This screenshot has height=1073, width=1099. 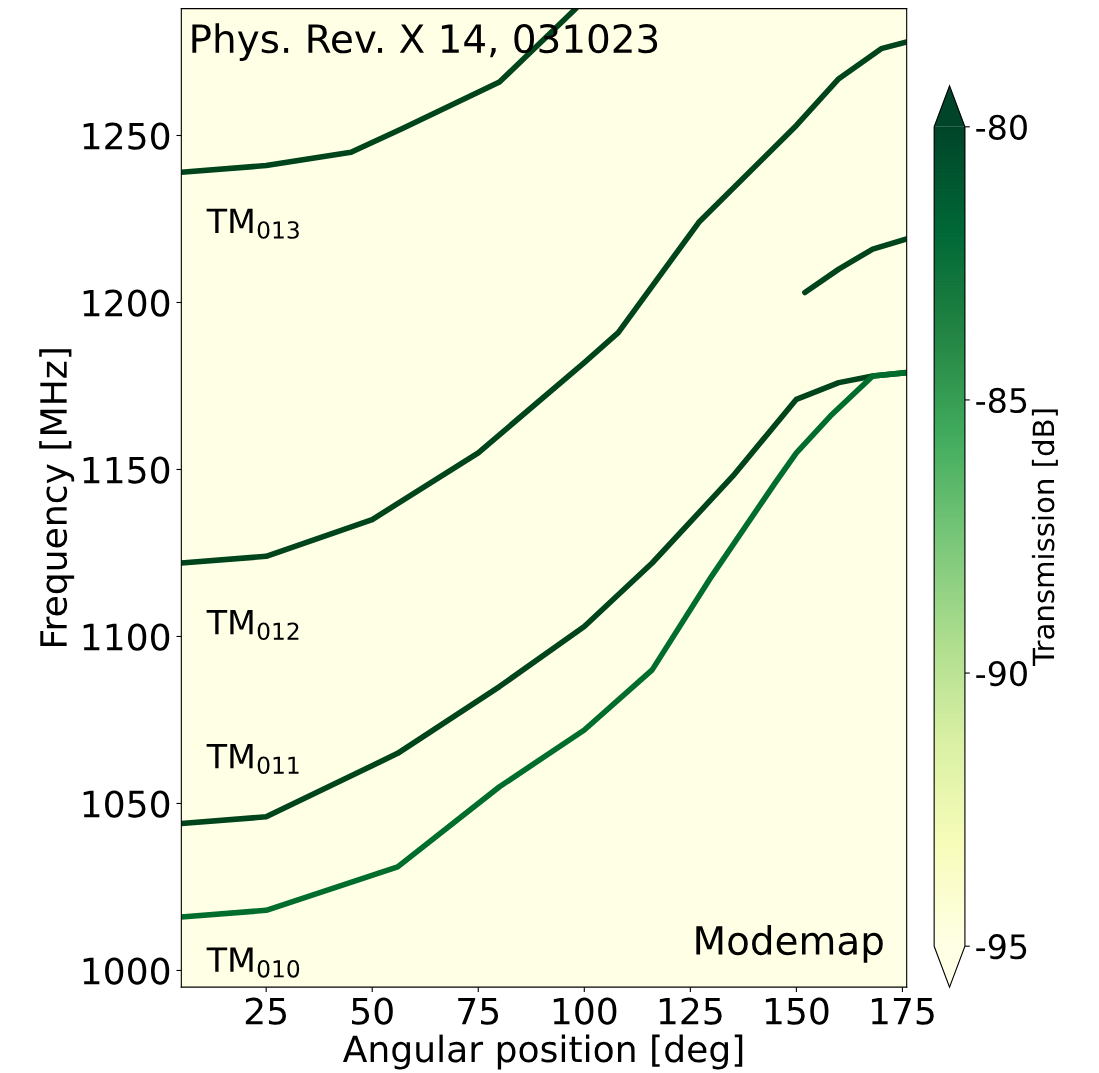 What do you see at coordinates (1001, 400) in the screenshot?
I see `color-bar-label: -85` at bounding box center [1001, 400].